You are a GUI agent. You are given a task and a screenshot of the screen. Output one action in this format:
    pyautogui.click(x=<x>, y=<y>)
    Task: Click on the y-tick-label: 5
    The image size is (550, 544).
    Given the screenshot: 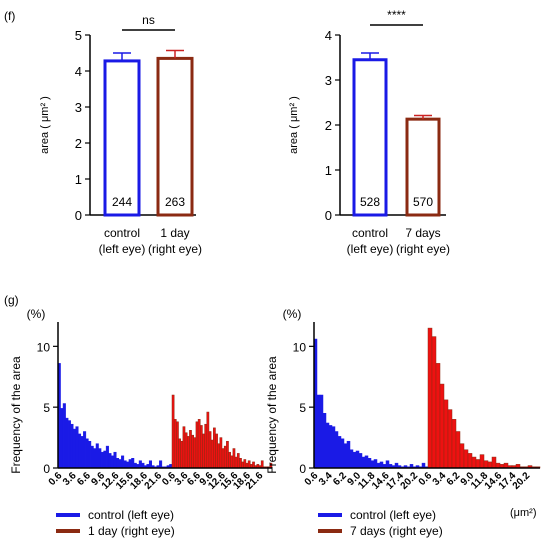 What is the action you would take?
    pyautogui.click(x=46, y=408)
    